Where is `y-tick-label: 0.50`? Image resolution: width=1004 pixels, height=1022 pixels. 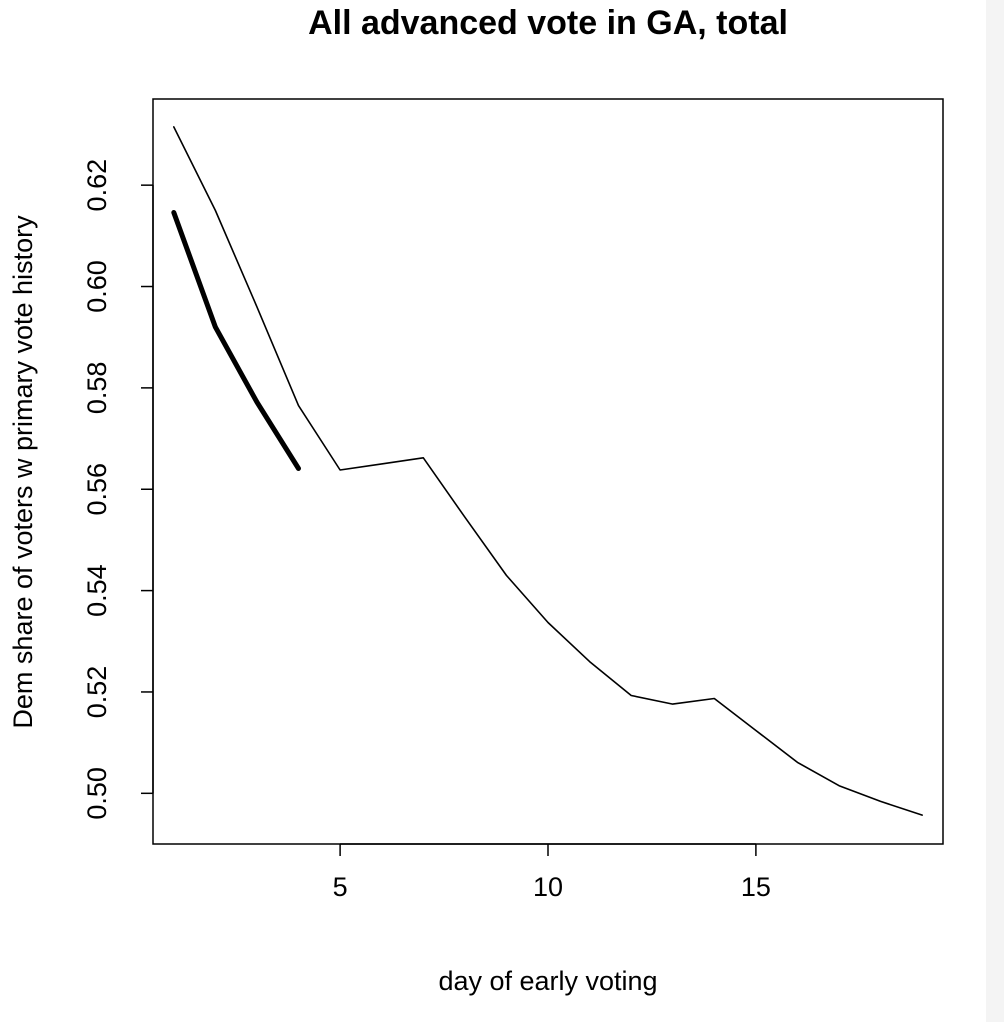 y-tick-label: 0.50 is located at coordinates (97, 793).